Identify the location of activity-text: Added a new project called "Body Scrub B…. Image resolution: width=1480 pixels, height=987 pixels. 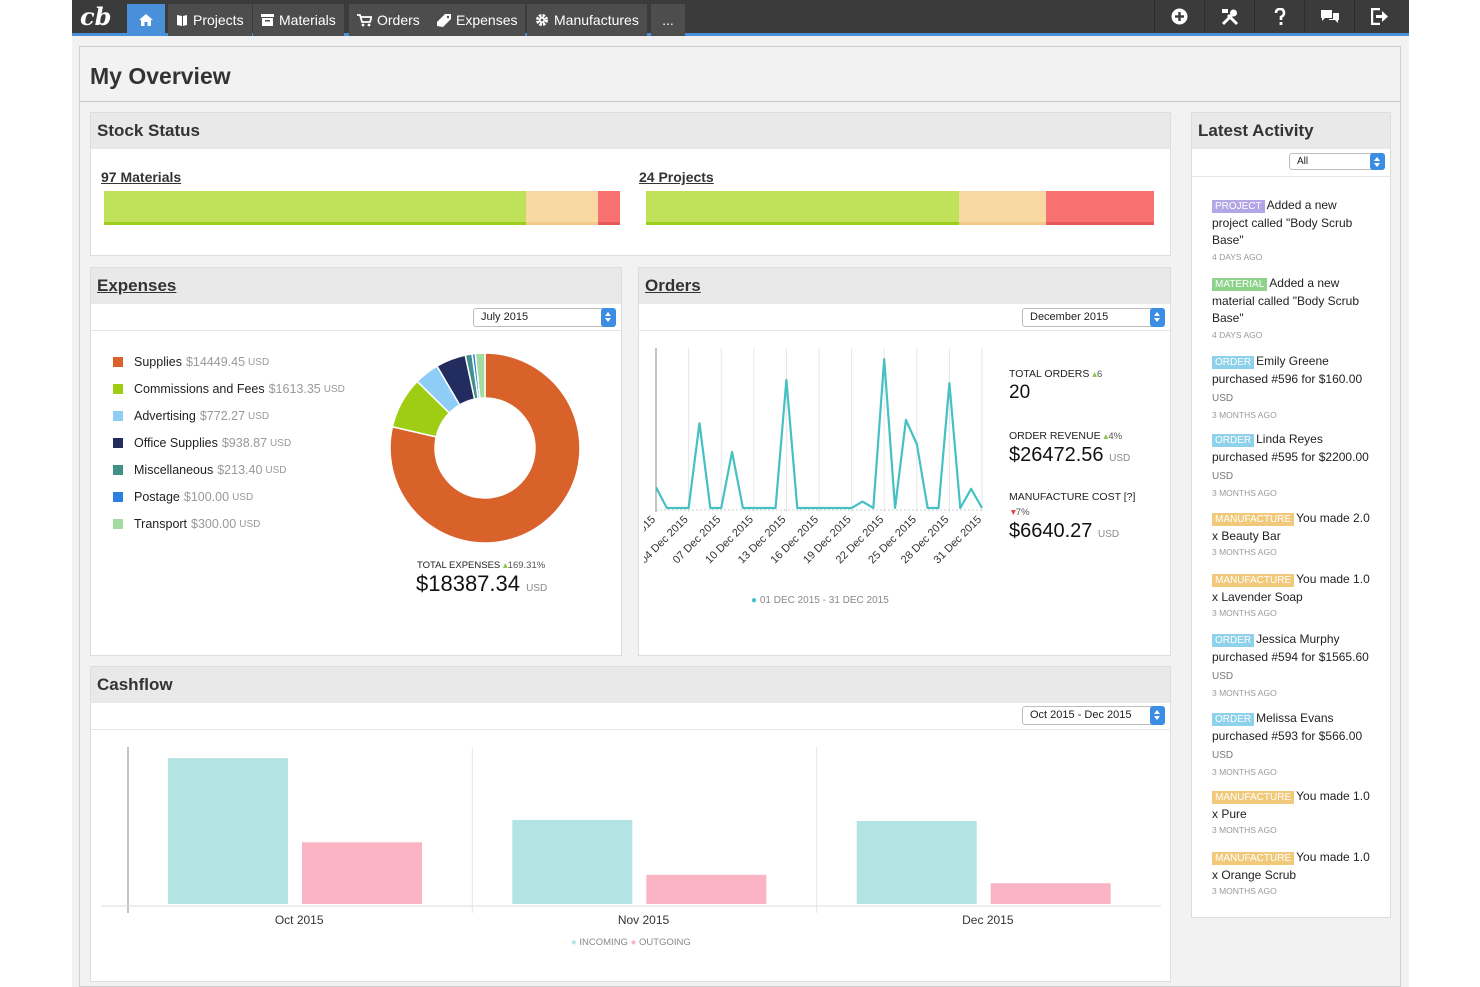
(1282, 222).